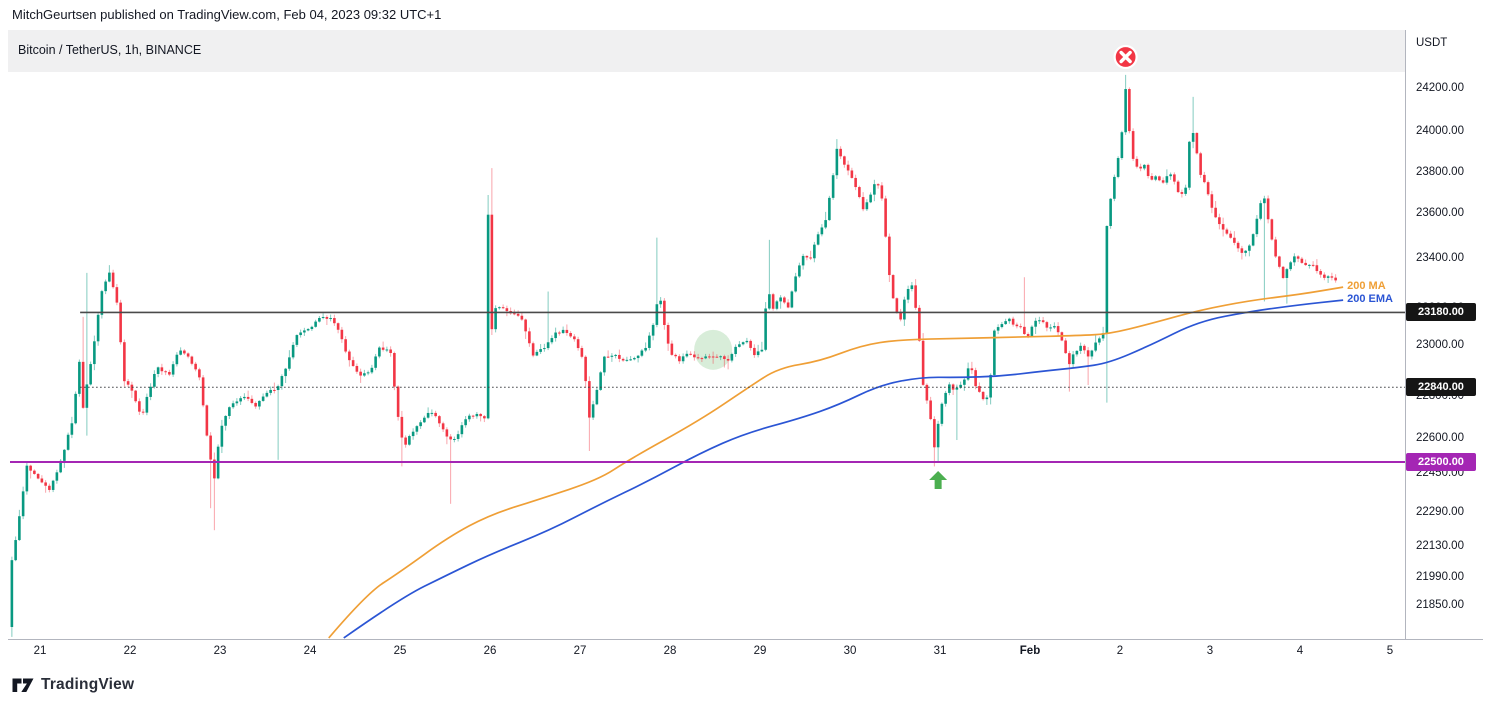 The width and height of the screenshot is (1488, 703). Describe the element at coordinates (110, 50) in the screenshot. I see `symbol-title: Bitcoin / TetherUS, 1h, BINANCE` at that location.